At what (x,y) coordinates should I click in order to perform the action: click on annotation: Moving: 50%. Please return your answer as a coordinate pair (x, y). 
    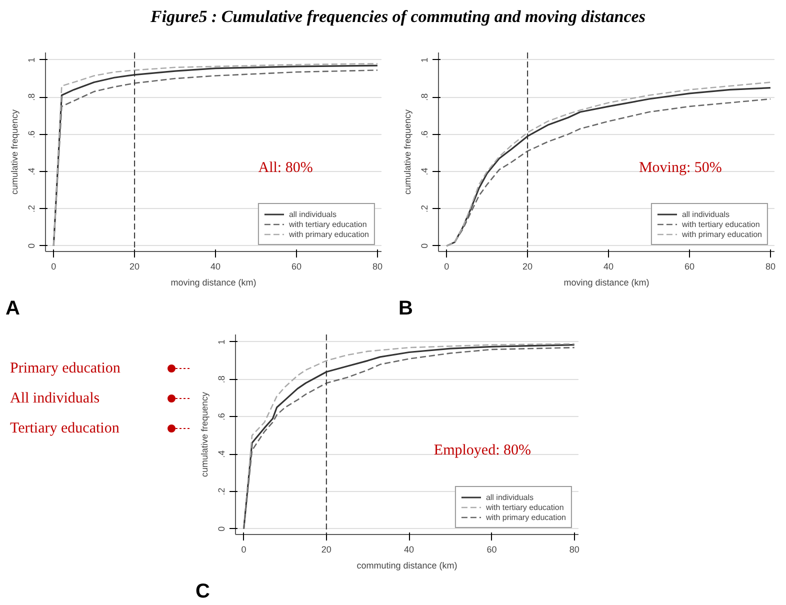
    Looking at the image, I should click on (680, 168).